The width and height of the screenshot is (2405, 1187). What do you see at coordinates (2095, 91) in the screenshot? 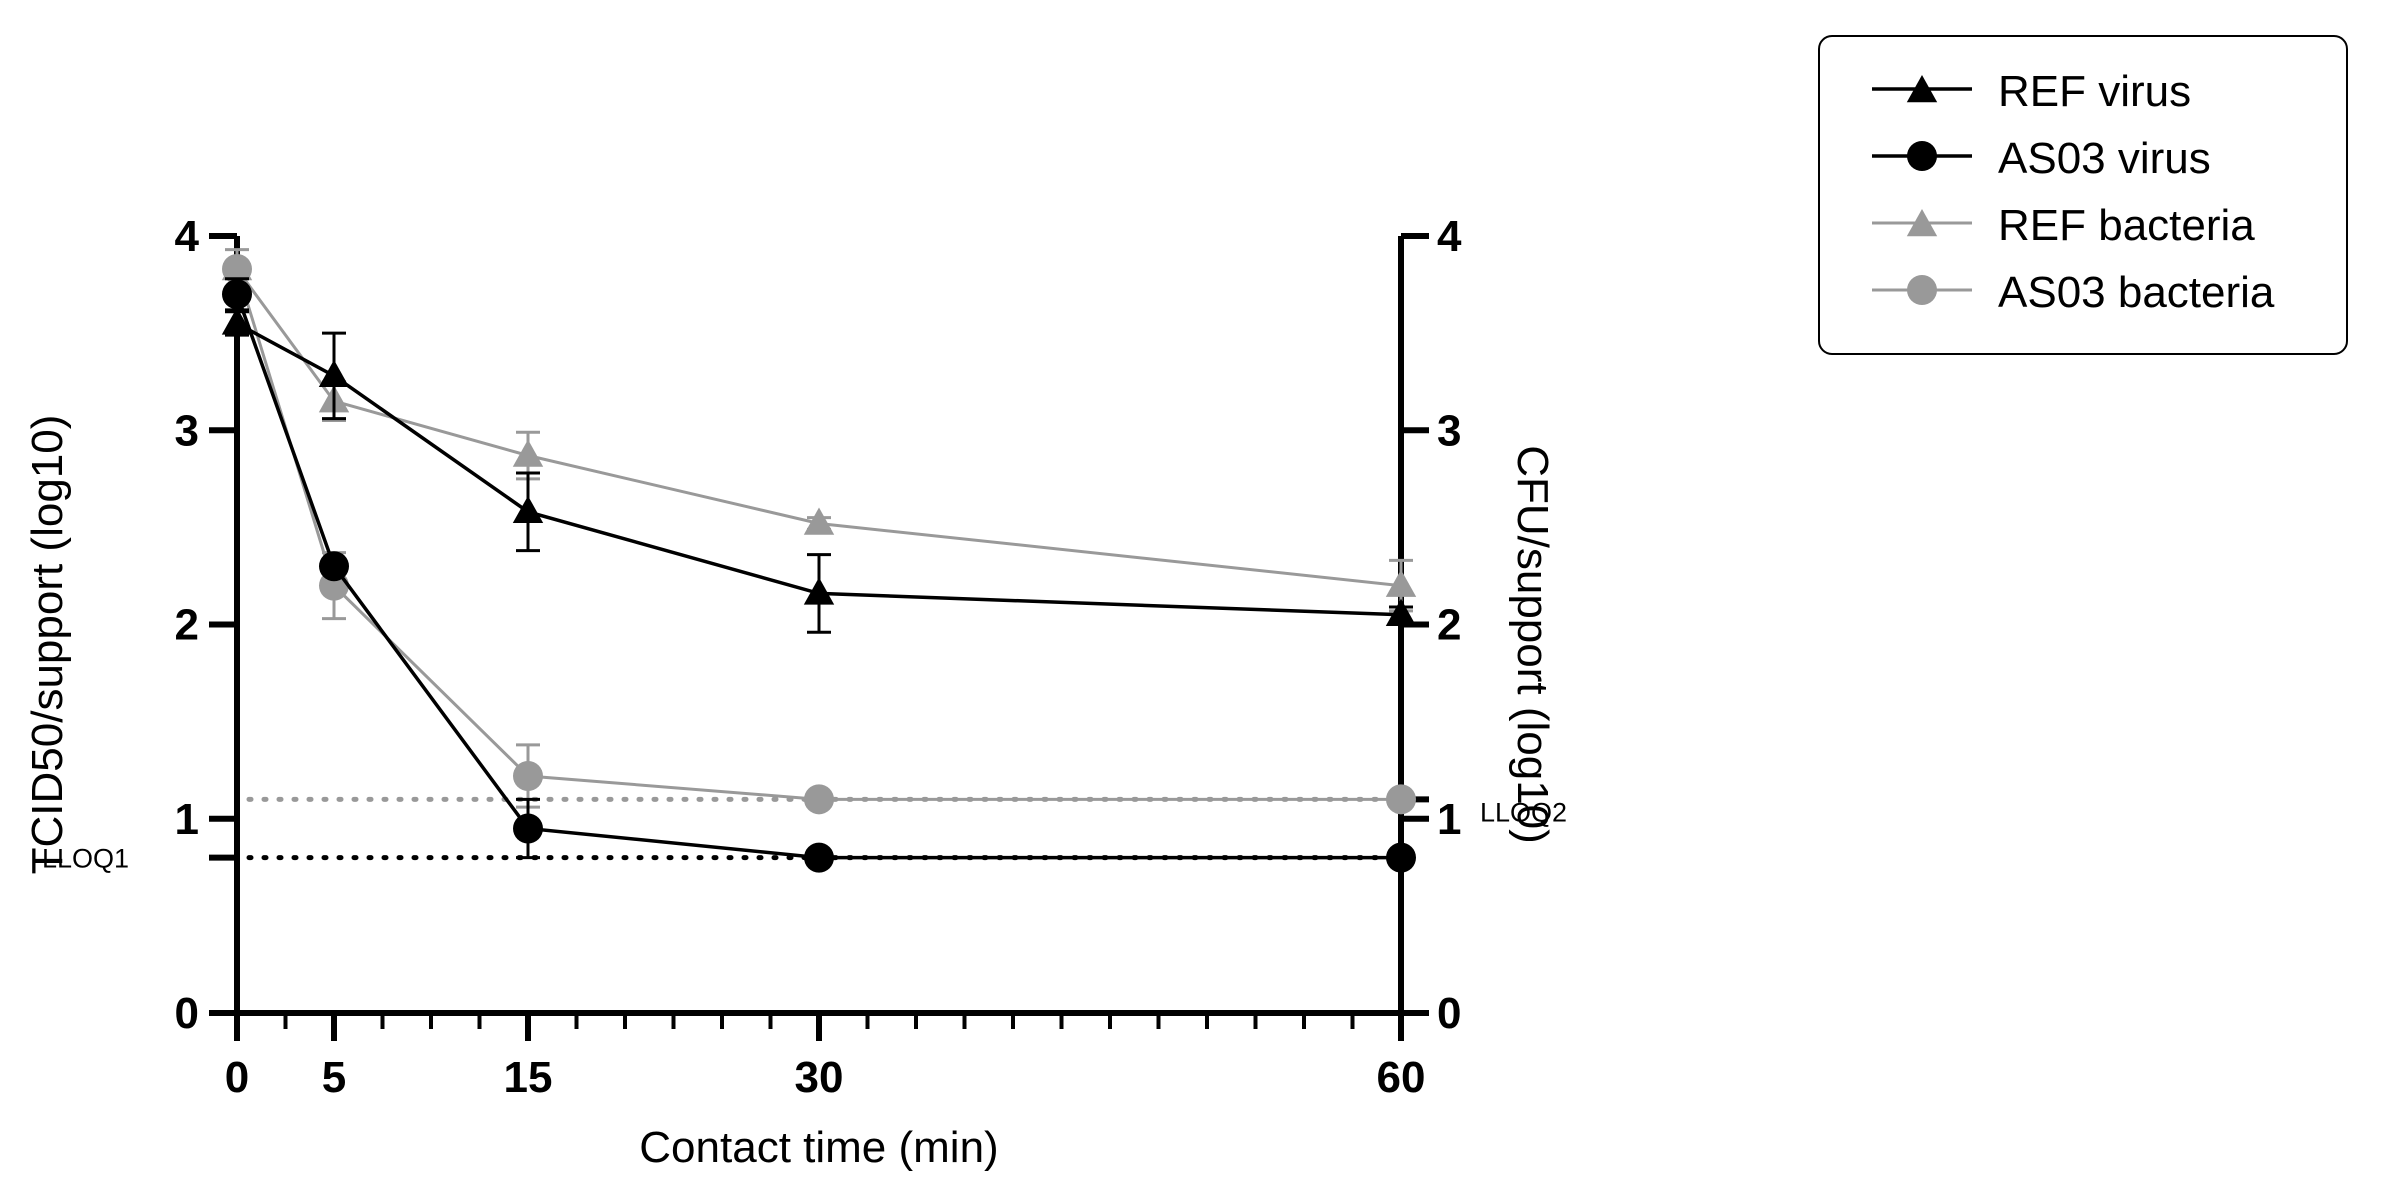
I see `legend-label: REF virus` at bounding box center [2095, 91].